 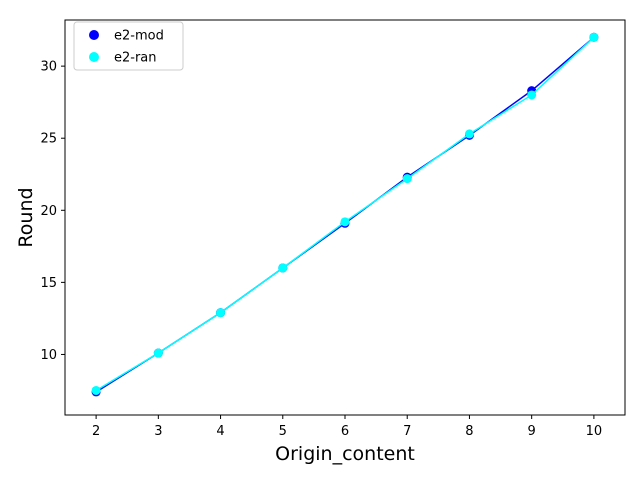 I want to click on y-tick-label: 15, so click(x=48, y=283).